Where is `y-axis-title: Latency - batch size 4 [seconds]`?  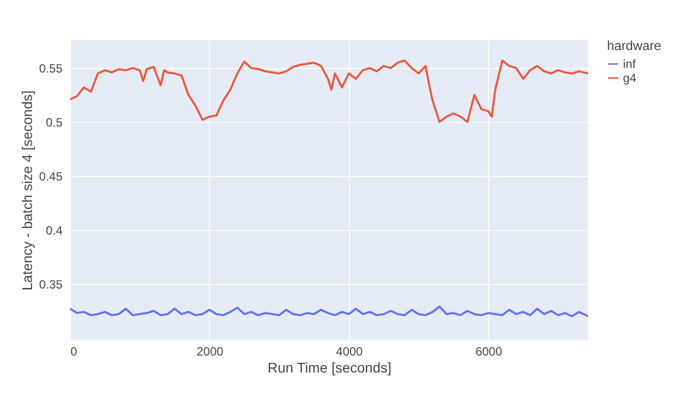
y-axis-title: Latency - batch size 4 [seconds] is located at coordinates (27, 190).